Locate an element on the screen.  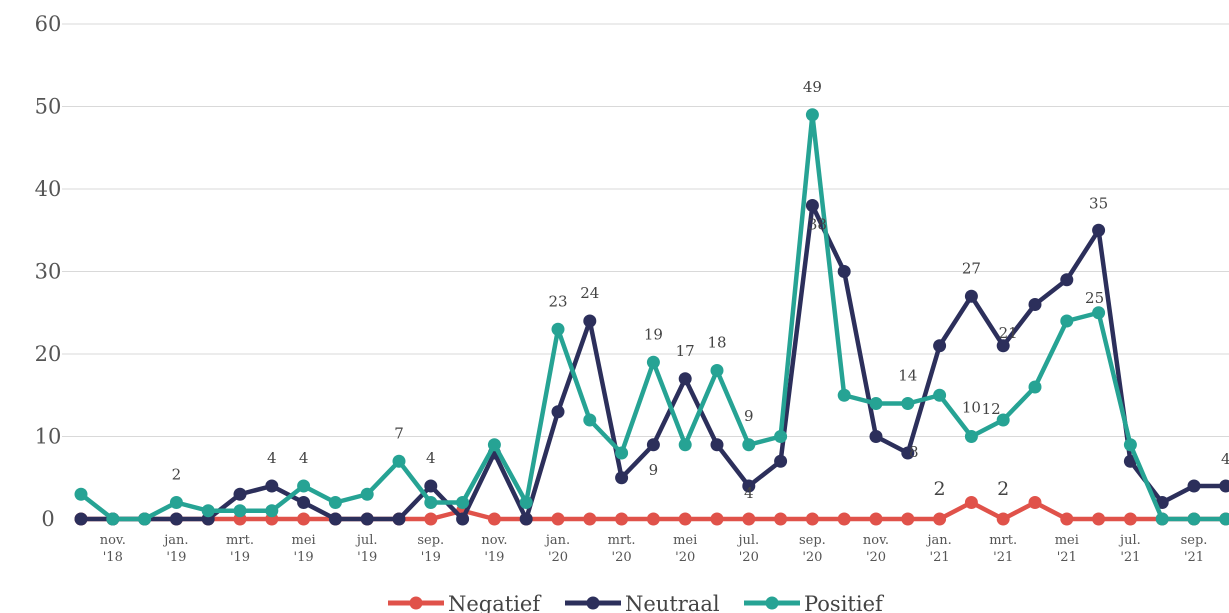
y-tick-label: 60 is located at coordinates (48, 24).